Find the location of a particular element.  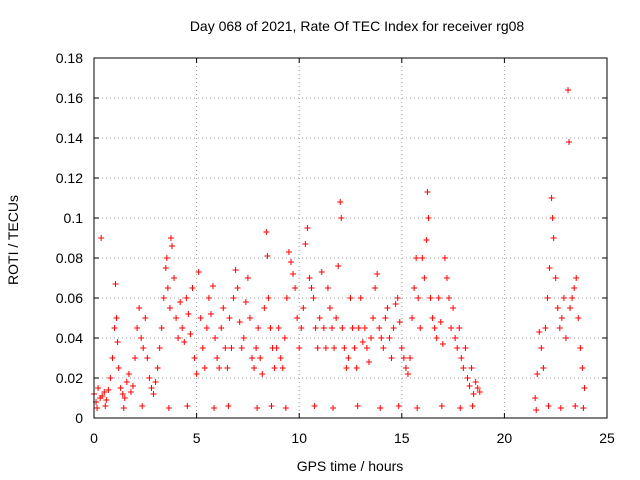

x-tick-label: 0 is located at coordinates (94, 438).